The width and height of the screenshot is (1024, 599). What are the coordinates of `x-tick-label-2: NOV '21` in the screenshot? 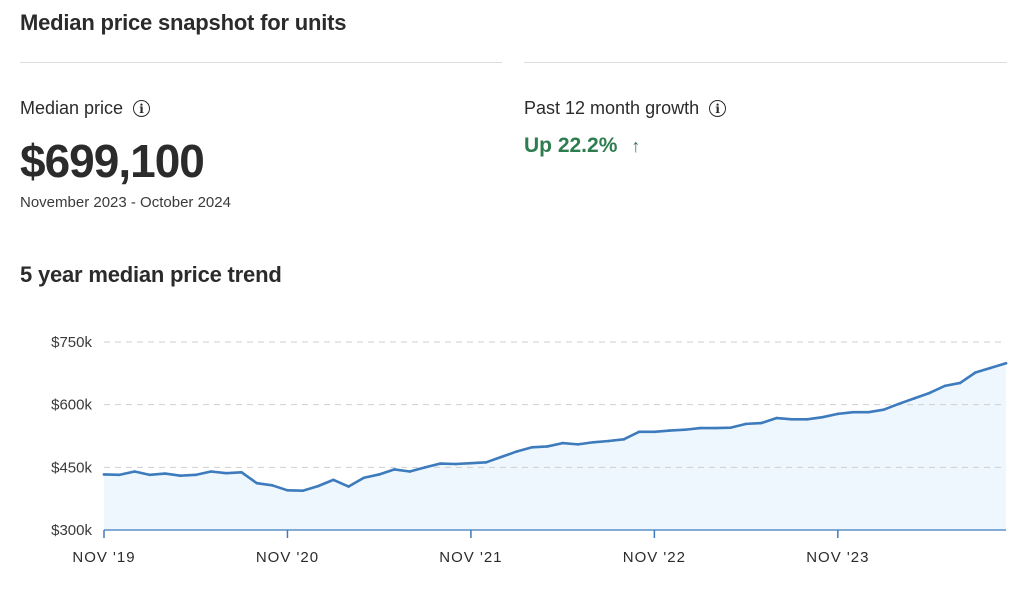 It's located at (470, 557).